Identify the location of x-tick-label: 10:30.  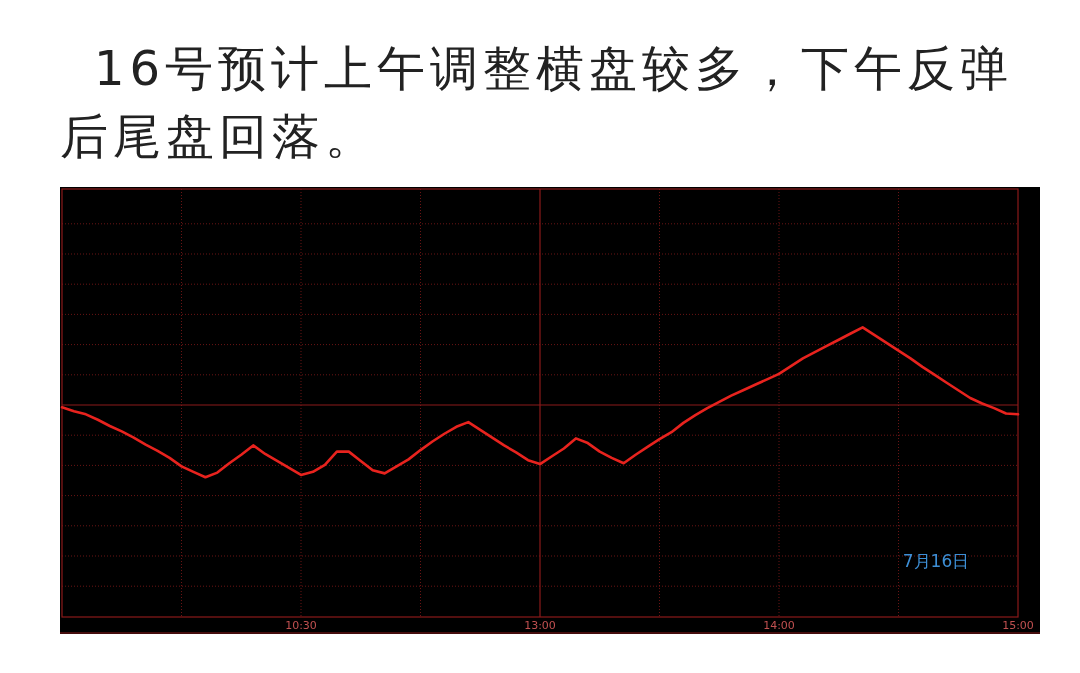
(301, 625).